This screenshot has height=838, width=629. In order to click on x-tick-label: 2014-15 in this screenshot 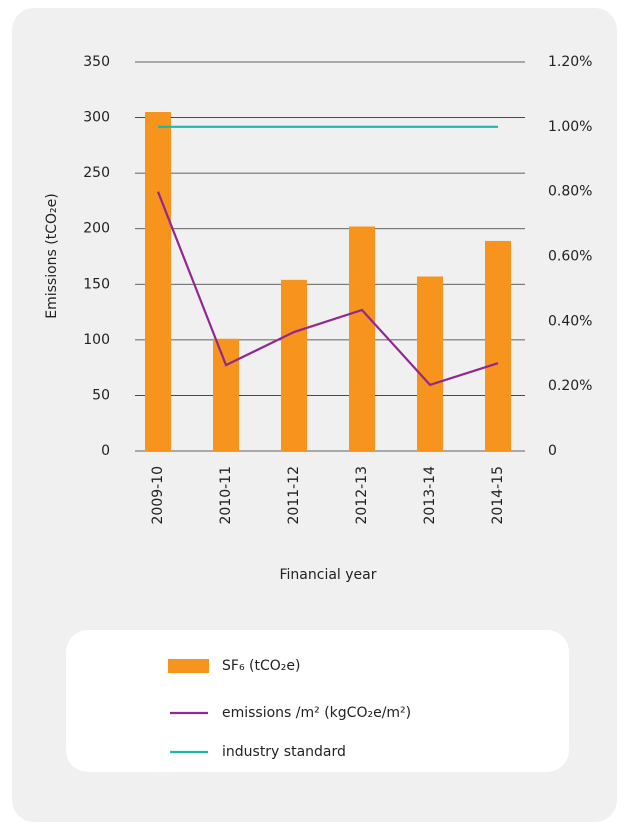, I will do `click(498, 495)`.